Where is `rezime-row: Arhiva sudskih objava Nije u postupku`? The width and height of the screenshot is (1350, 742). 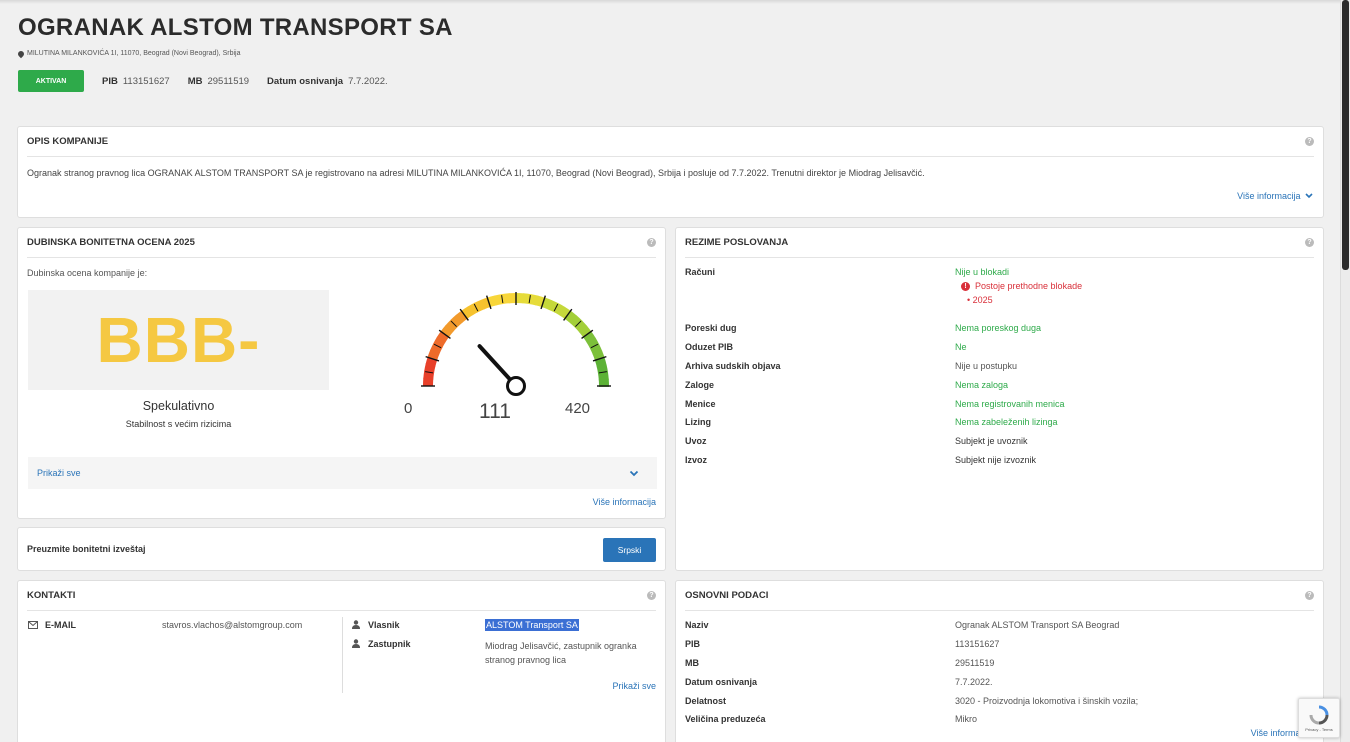
rezime-row: Arhiva sudskih objava Nije u postupku is located at coordinates (1000, 366).